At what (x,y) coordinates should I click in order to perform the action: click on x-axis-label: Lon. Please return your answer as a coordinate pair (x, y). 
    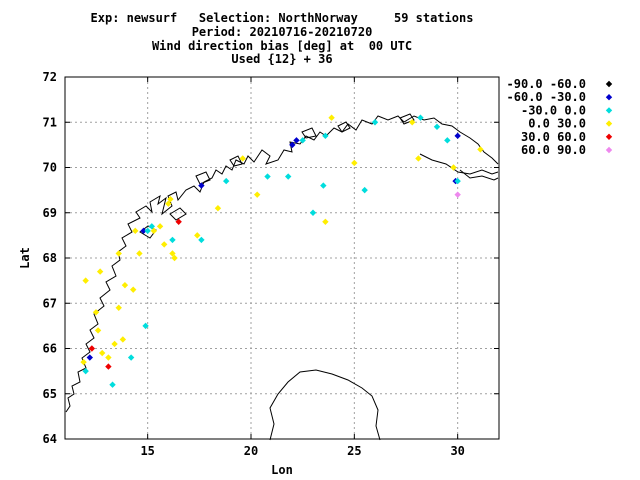
    Looking at the image, I should click on (282, 470).